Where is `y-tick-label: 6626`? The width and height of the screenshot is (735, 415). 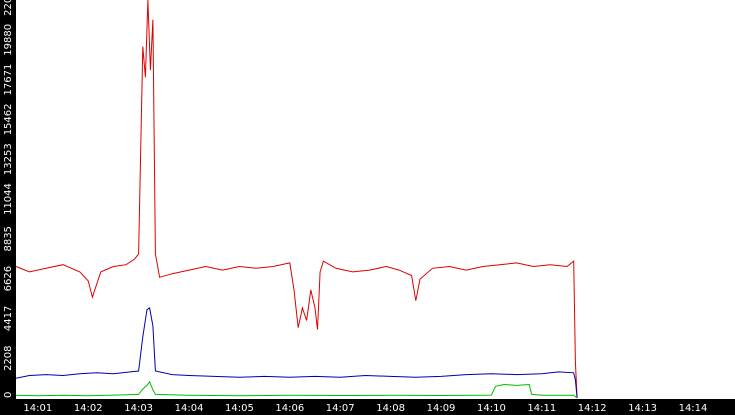 y-tick-label: 6626 is located at coordinates (8, 278).